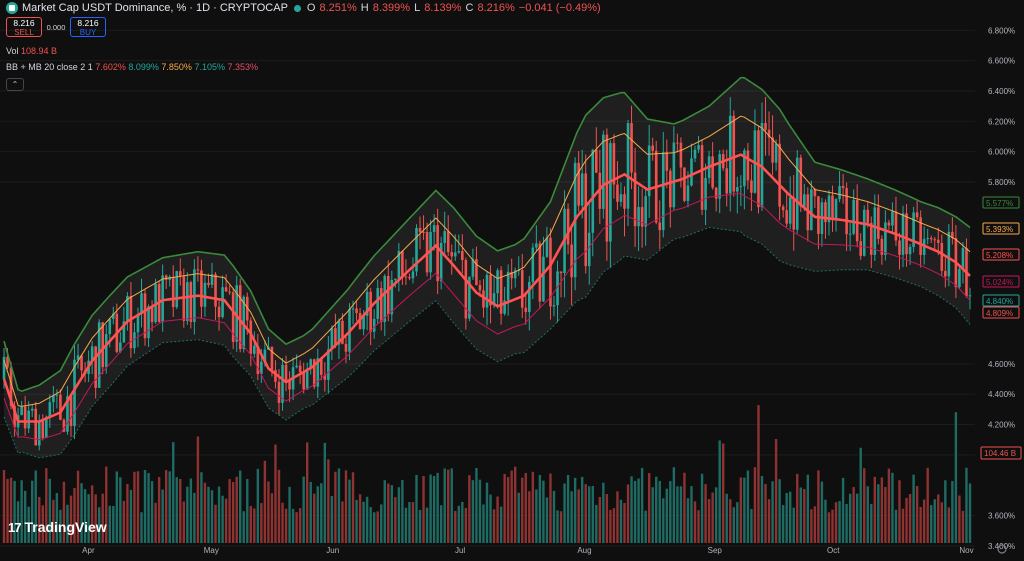  What do you see at coordinates (15, 84) in the screenshot?
I see `collapse-legend-button: ⌃` at bounding box center [15, 84].